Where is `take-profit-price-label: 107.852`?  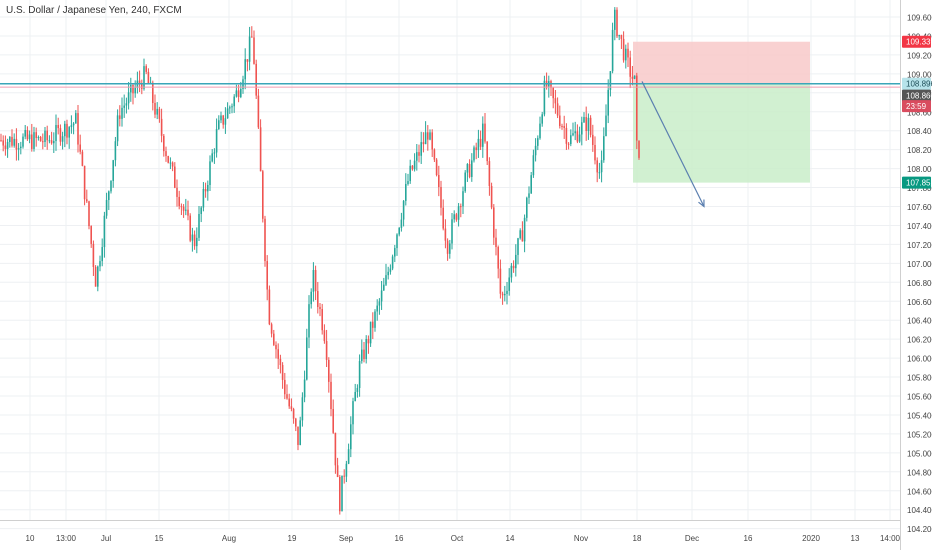
take-profit-price-label: 107.852 is located at coordinates (919, 183).